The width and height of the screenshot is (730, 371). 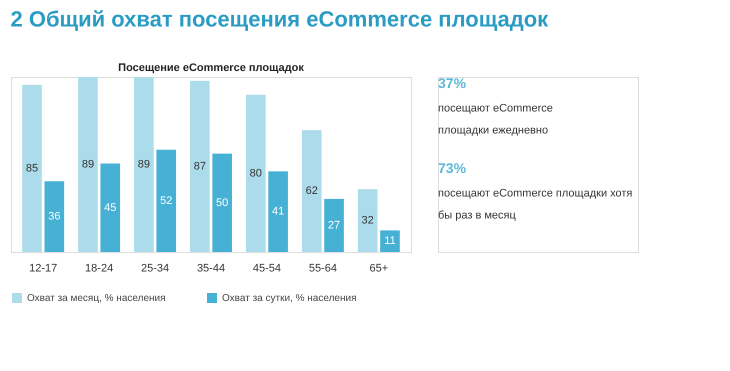 I want to click on data-label: 52, so click(x=166, y=200).